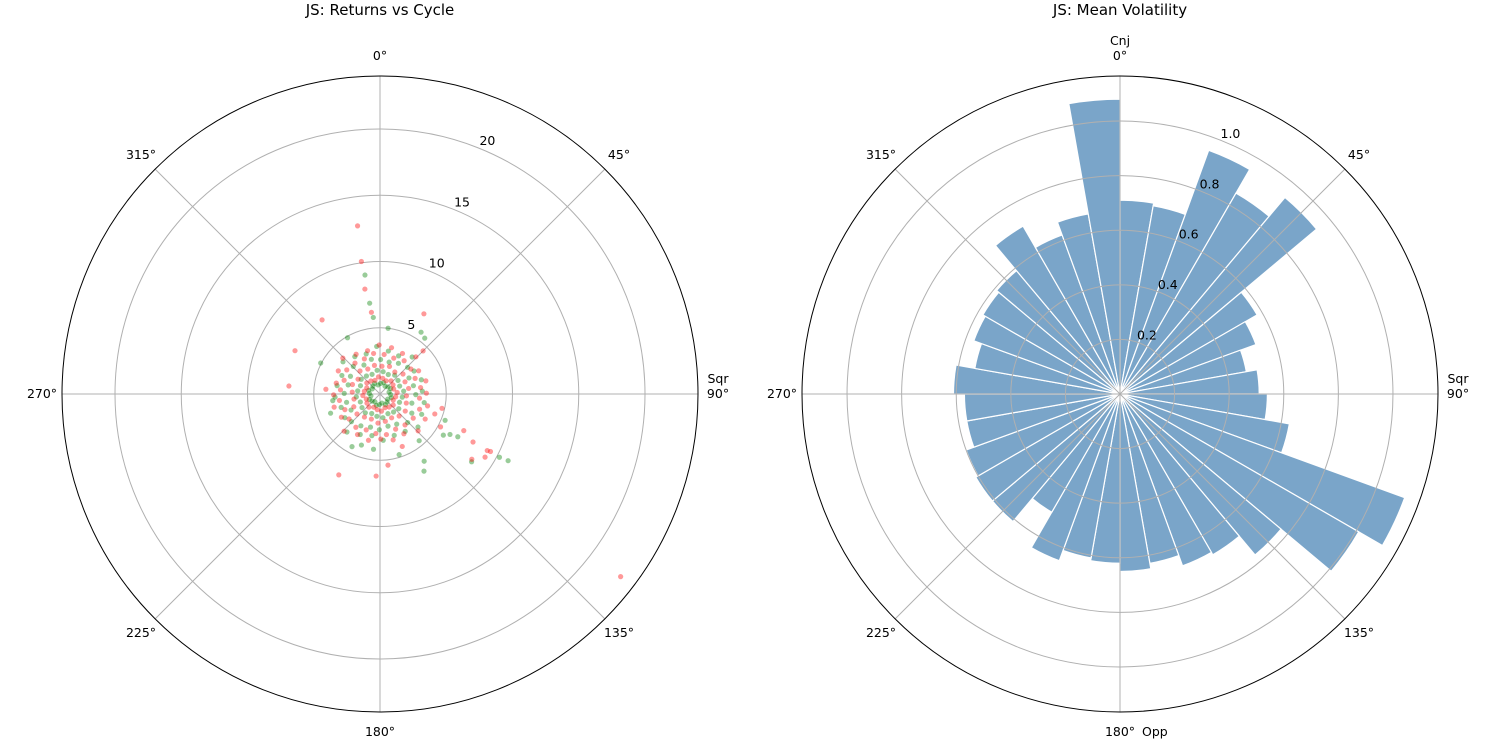 This screenshot has width=1500, height=750. I want to click on r-tick-label: 0.8, so click(1210, 183).